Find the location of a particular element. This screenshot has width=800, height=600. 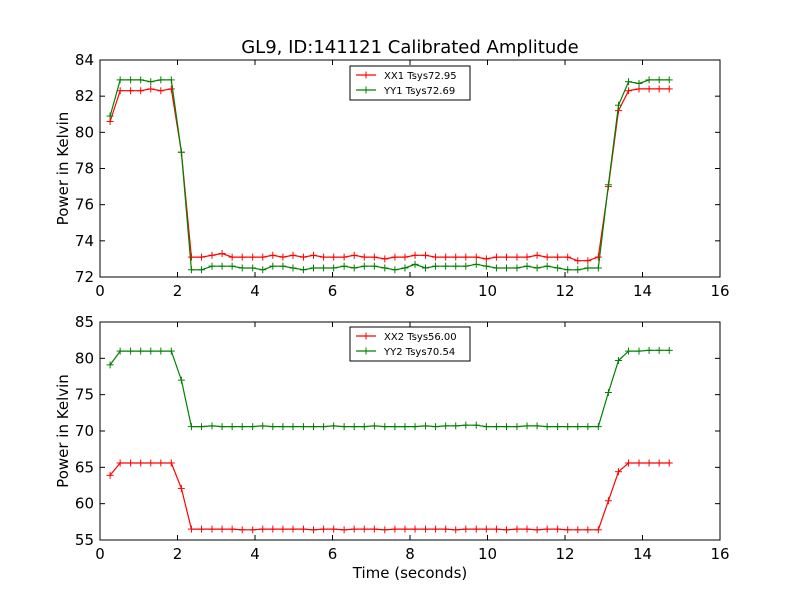

bottom-y-axis-label: Power in Kelvin is located at coordinates (63, 431).